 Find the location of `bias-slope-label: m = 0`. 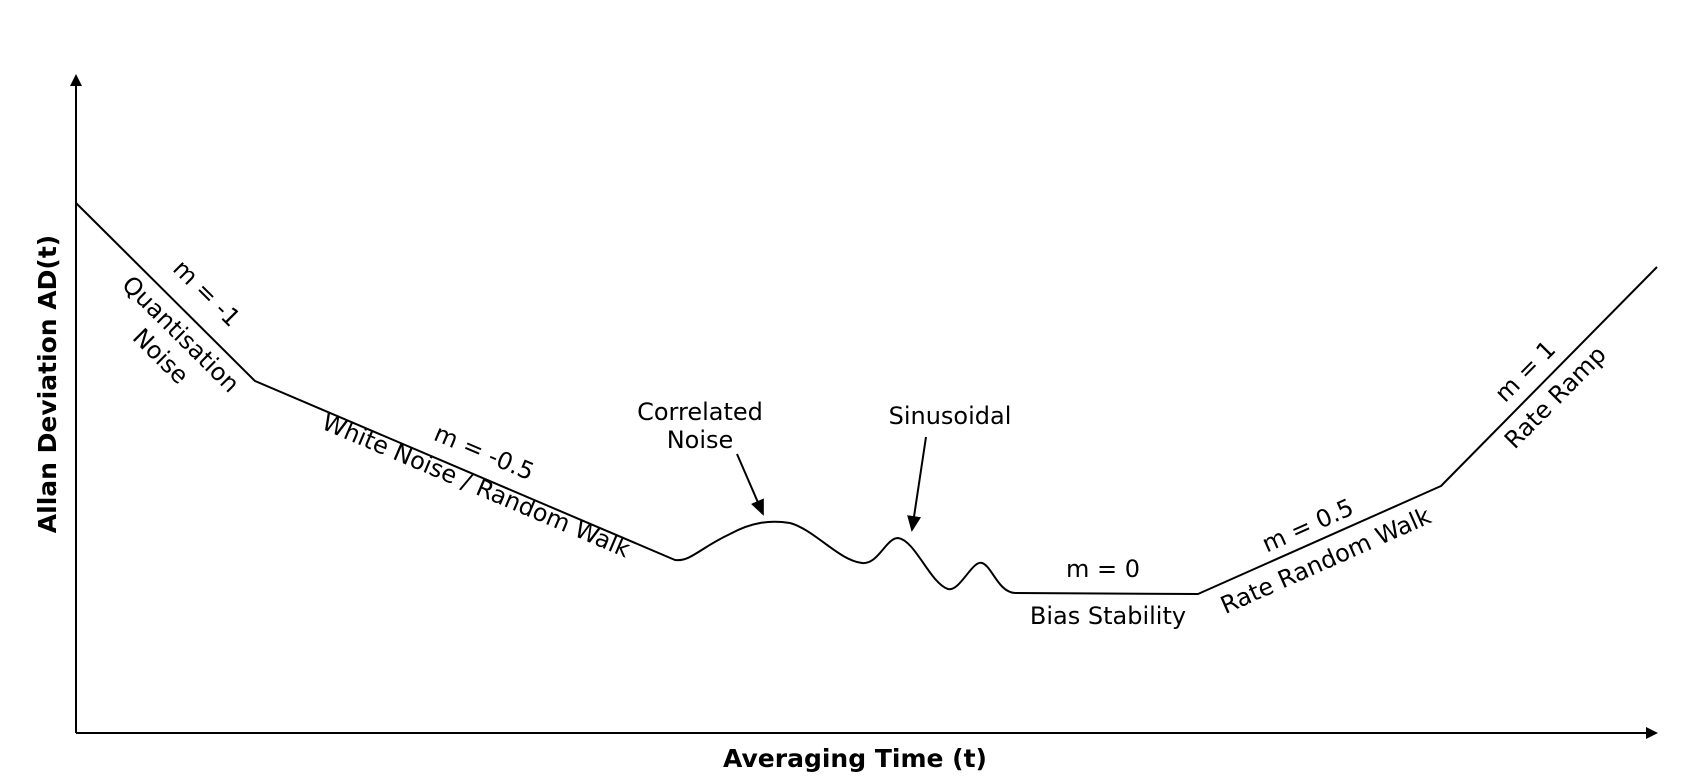

bias-slope-label: m = 0 is located at coordinates (1103, 569).